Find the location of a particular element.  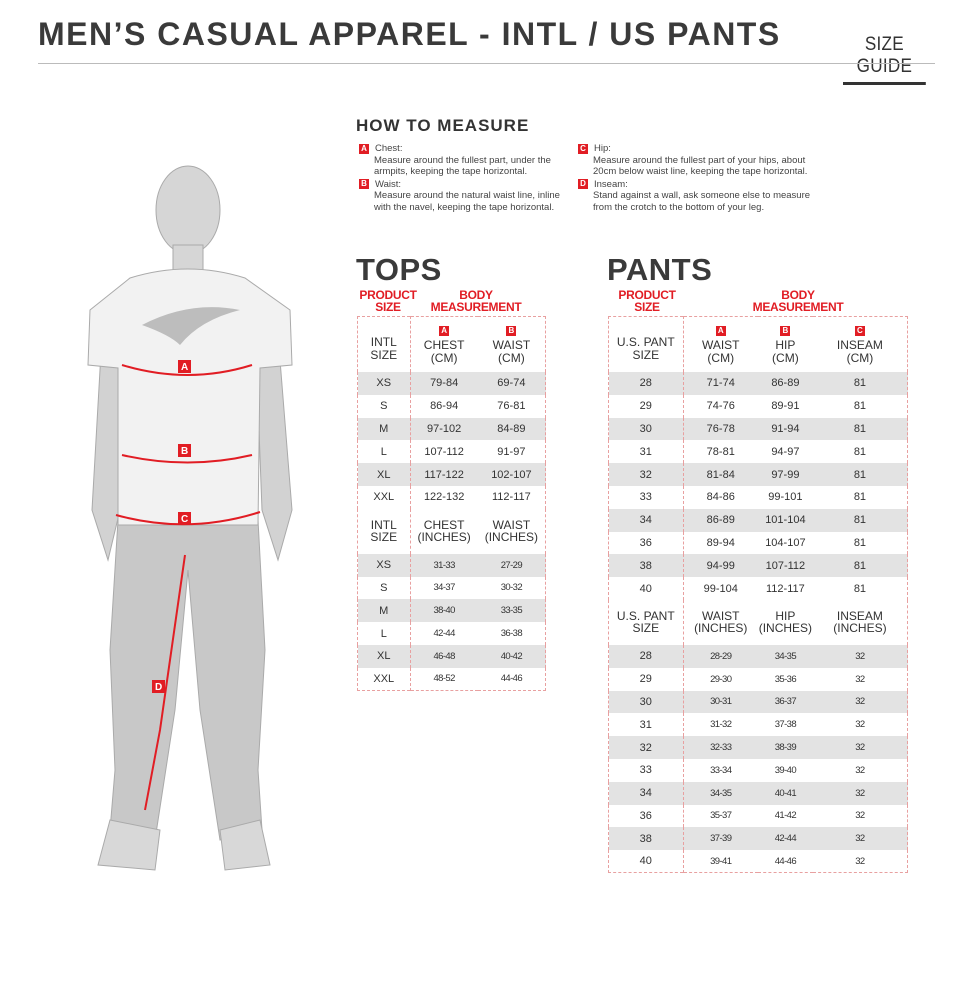

table-row: S 86-94 76-81 is located at coordinates (451, 406).